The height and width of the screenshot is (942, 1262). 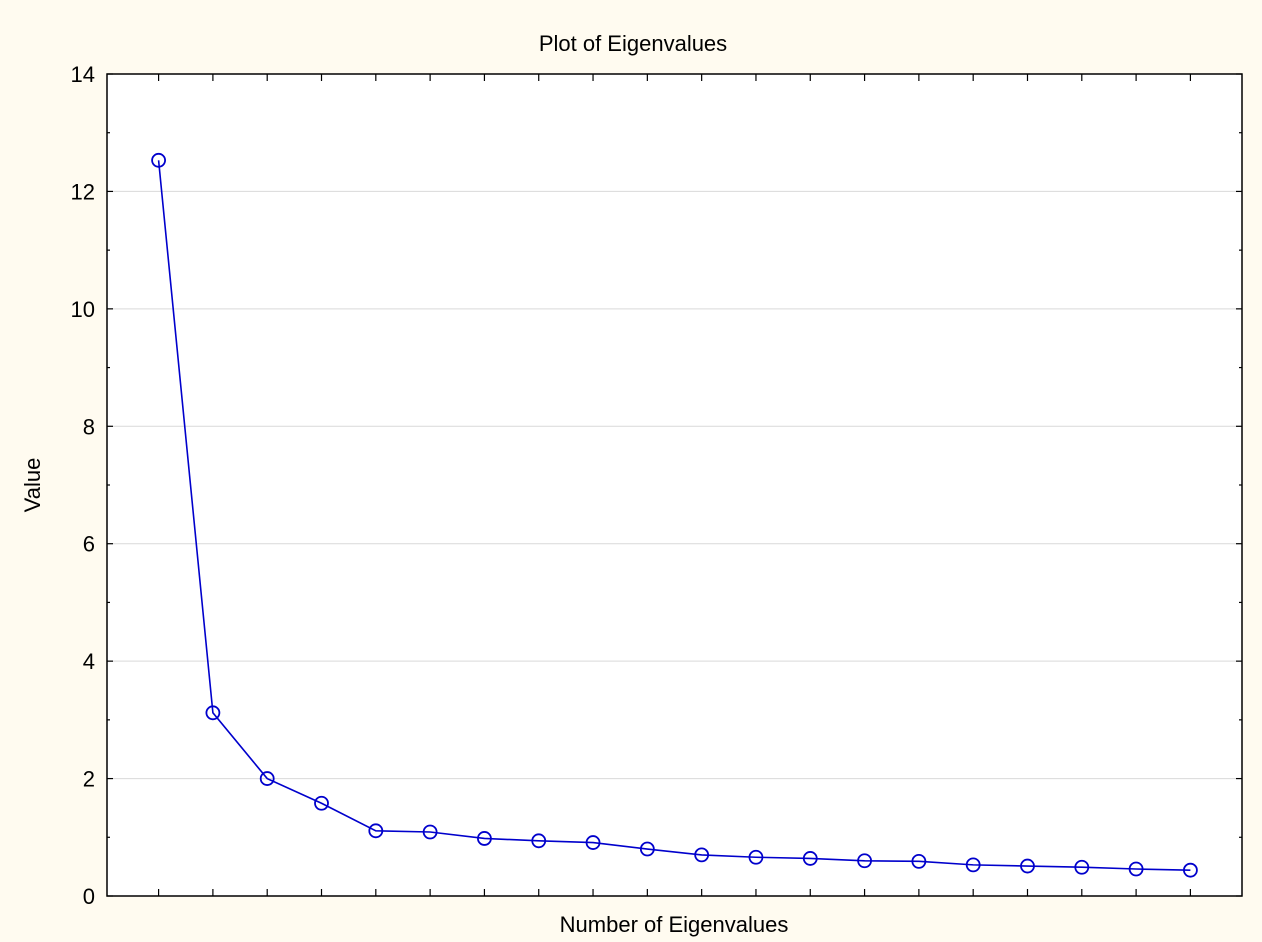 What do you see at coordinates (633, 43) in the screenshot?
I see `chart-title: Plot of Eigenvalues` at bounding box center [633, 43].